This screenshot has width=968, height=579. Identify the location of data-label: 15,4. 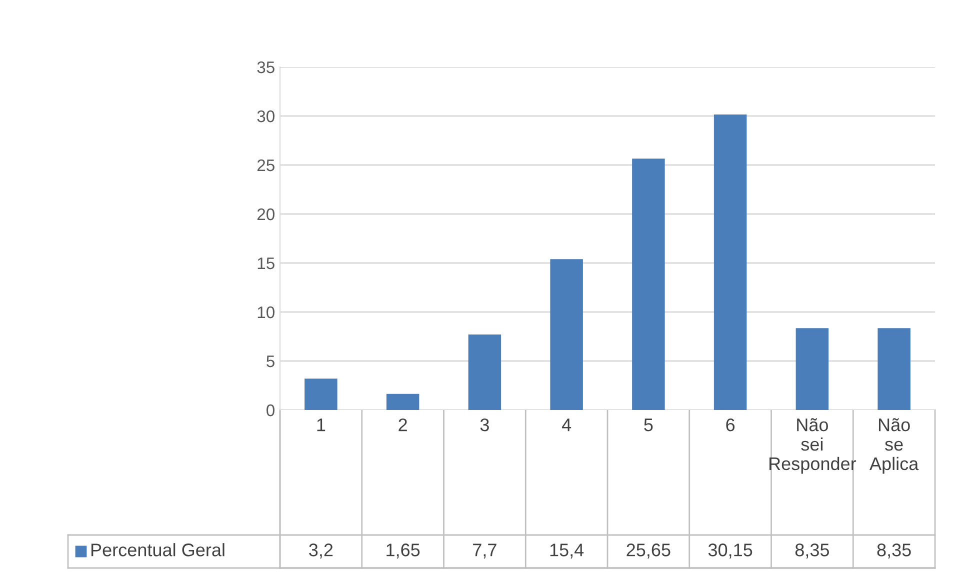
(567, 551).